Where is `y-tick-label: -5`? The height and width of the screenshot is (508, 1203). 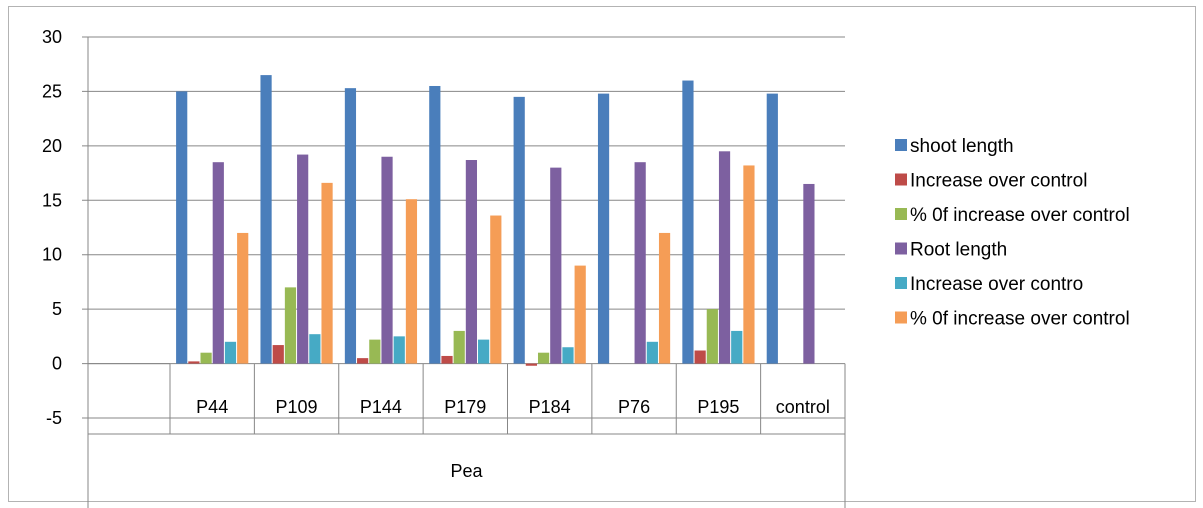
y-tick-label: -5 is located at coordinates (54, 418).